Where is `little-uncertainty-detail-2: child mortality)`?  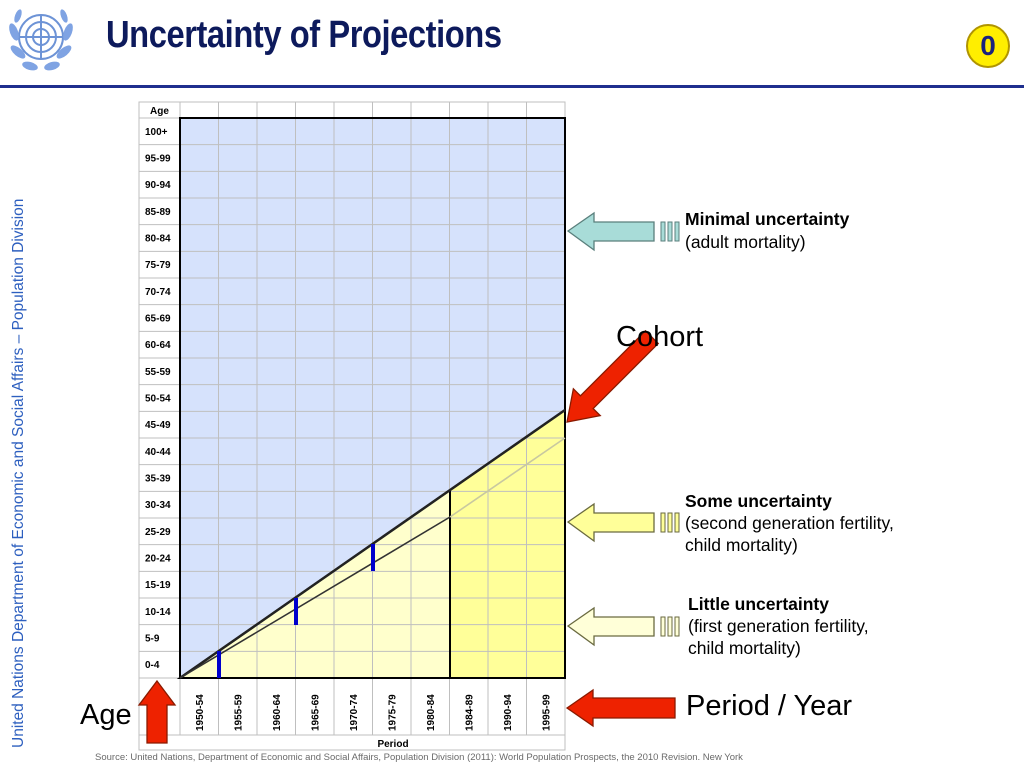
little-uncertainty-detail-2: child mortality) is located at coordinates (744, 648).